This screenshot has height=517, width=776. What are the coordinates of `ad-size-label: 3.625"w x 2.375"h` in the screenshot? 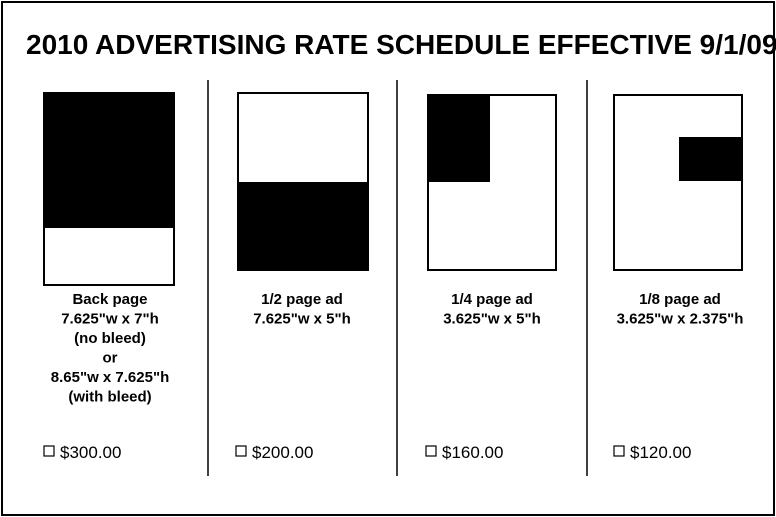 It's located at (680, 319).